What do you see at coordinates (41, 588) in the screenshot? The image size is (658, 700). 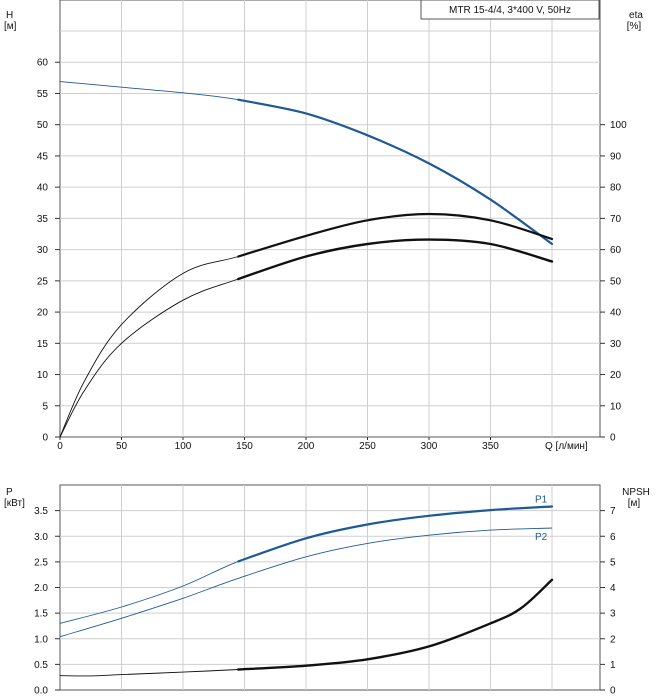 I see `panel2-left-tick-label: 2.0` at bounding box center [41, 588].